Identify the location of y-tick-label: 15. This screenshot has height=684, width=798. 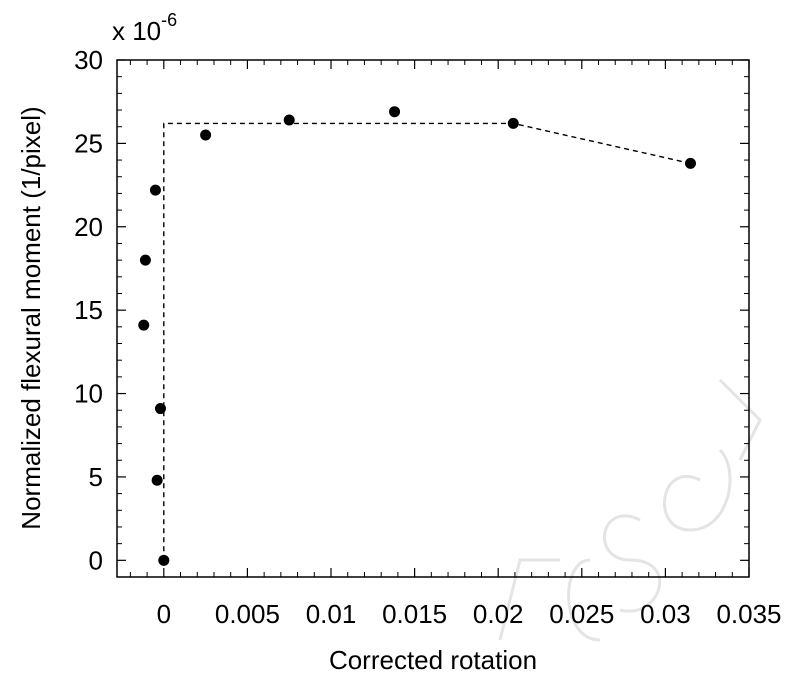
(88, 310).